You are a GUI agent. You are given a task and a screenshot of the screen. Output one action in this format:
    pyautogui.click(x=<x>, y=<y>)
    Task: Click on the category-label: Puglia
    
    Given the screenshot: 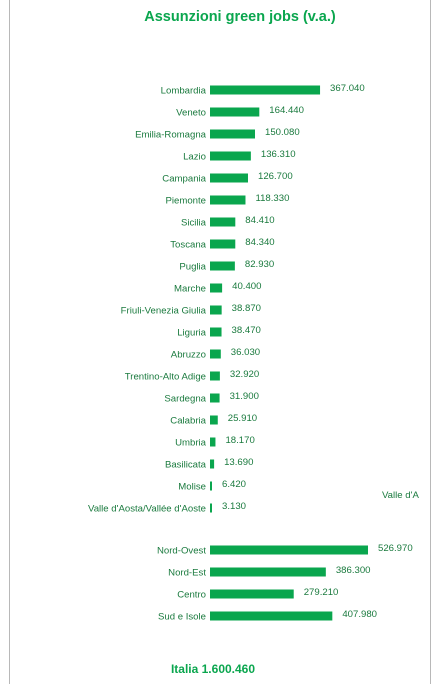 What is the action you would take?
    pyautogui.click(x=192, y=266)
    